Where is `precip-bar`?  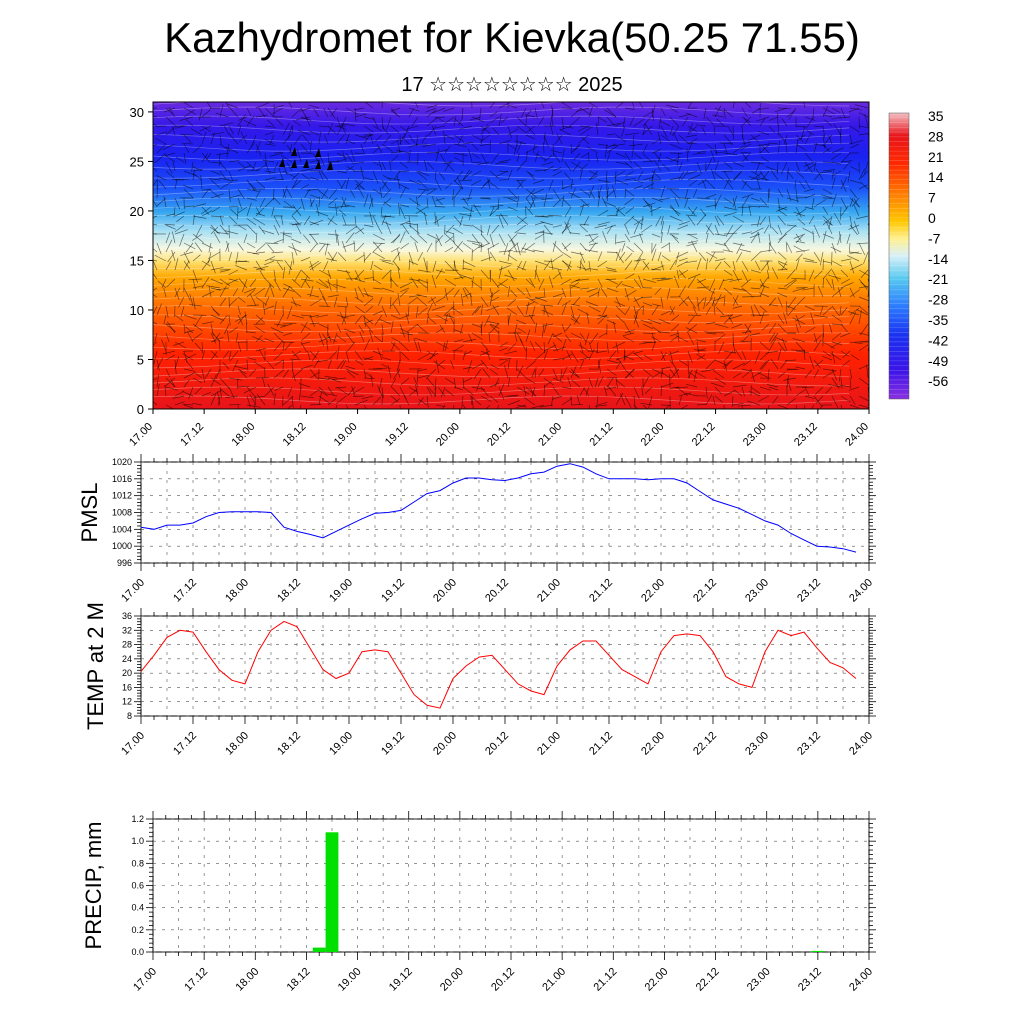 precip-bar is located at coordinates (332, 892).